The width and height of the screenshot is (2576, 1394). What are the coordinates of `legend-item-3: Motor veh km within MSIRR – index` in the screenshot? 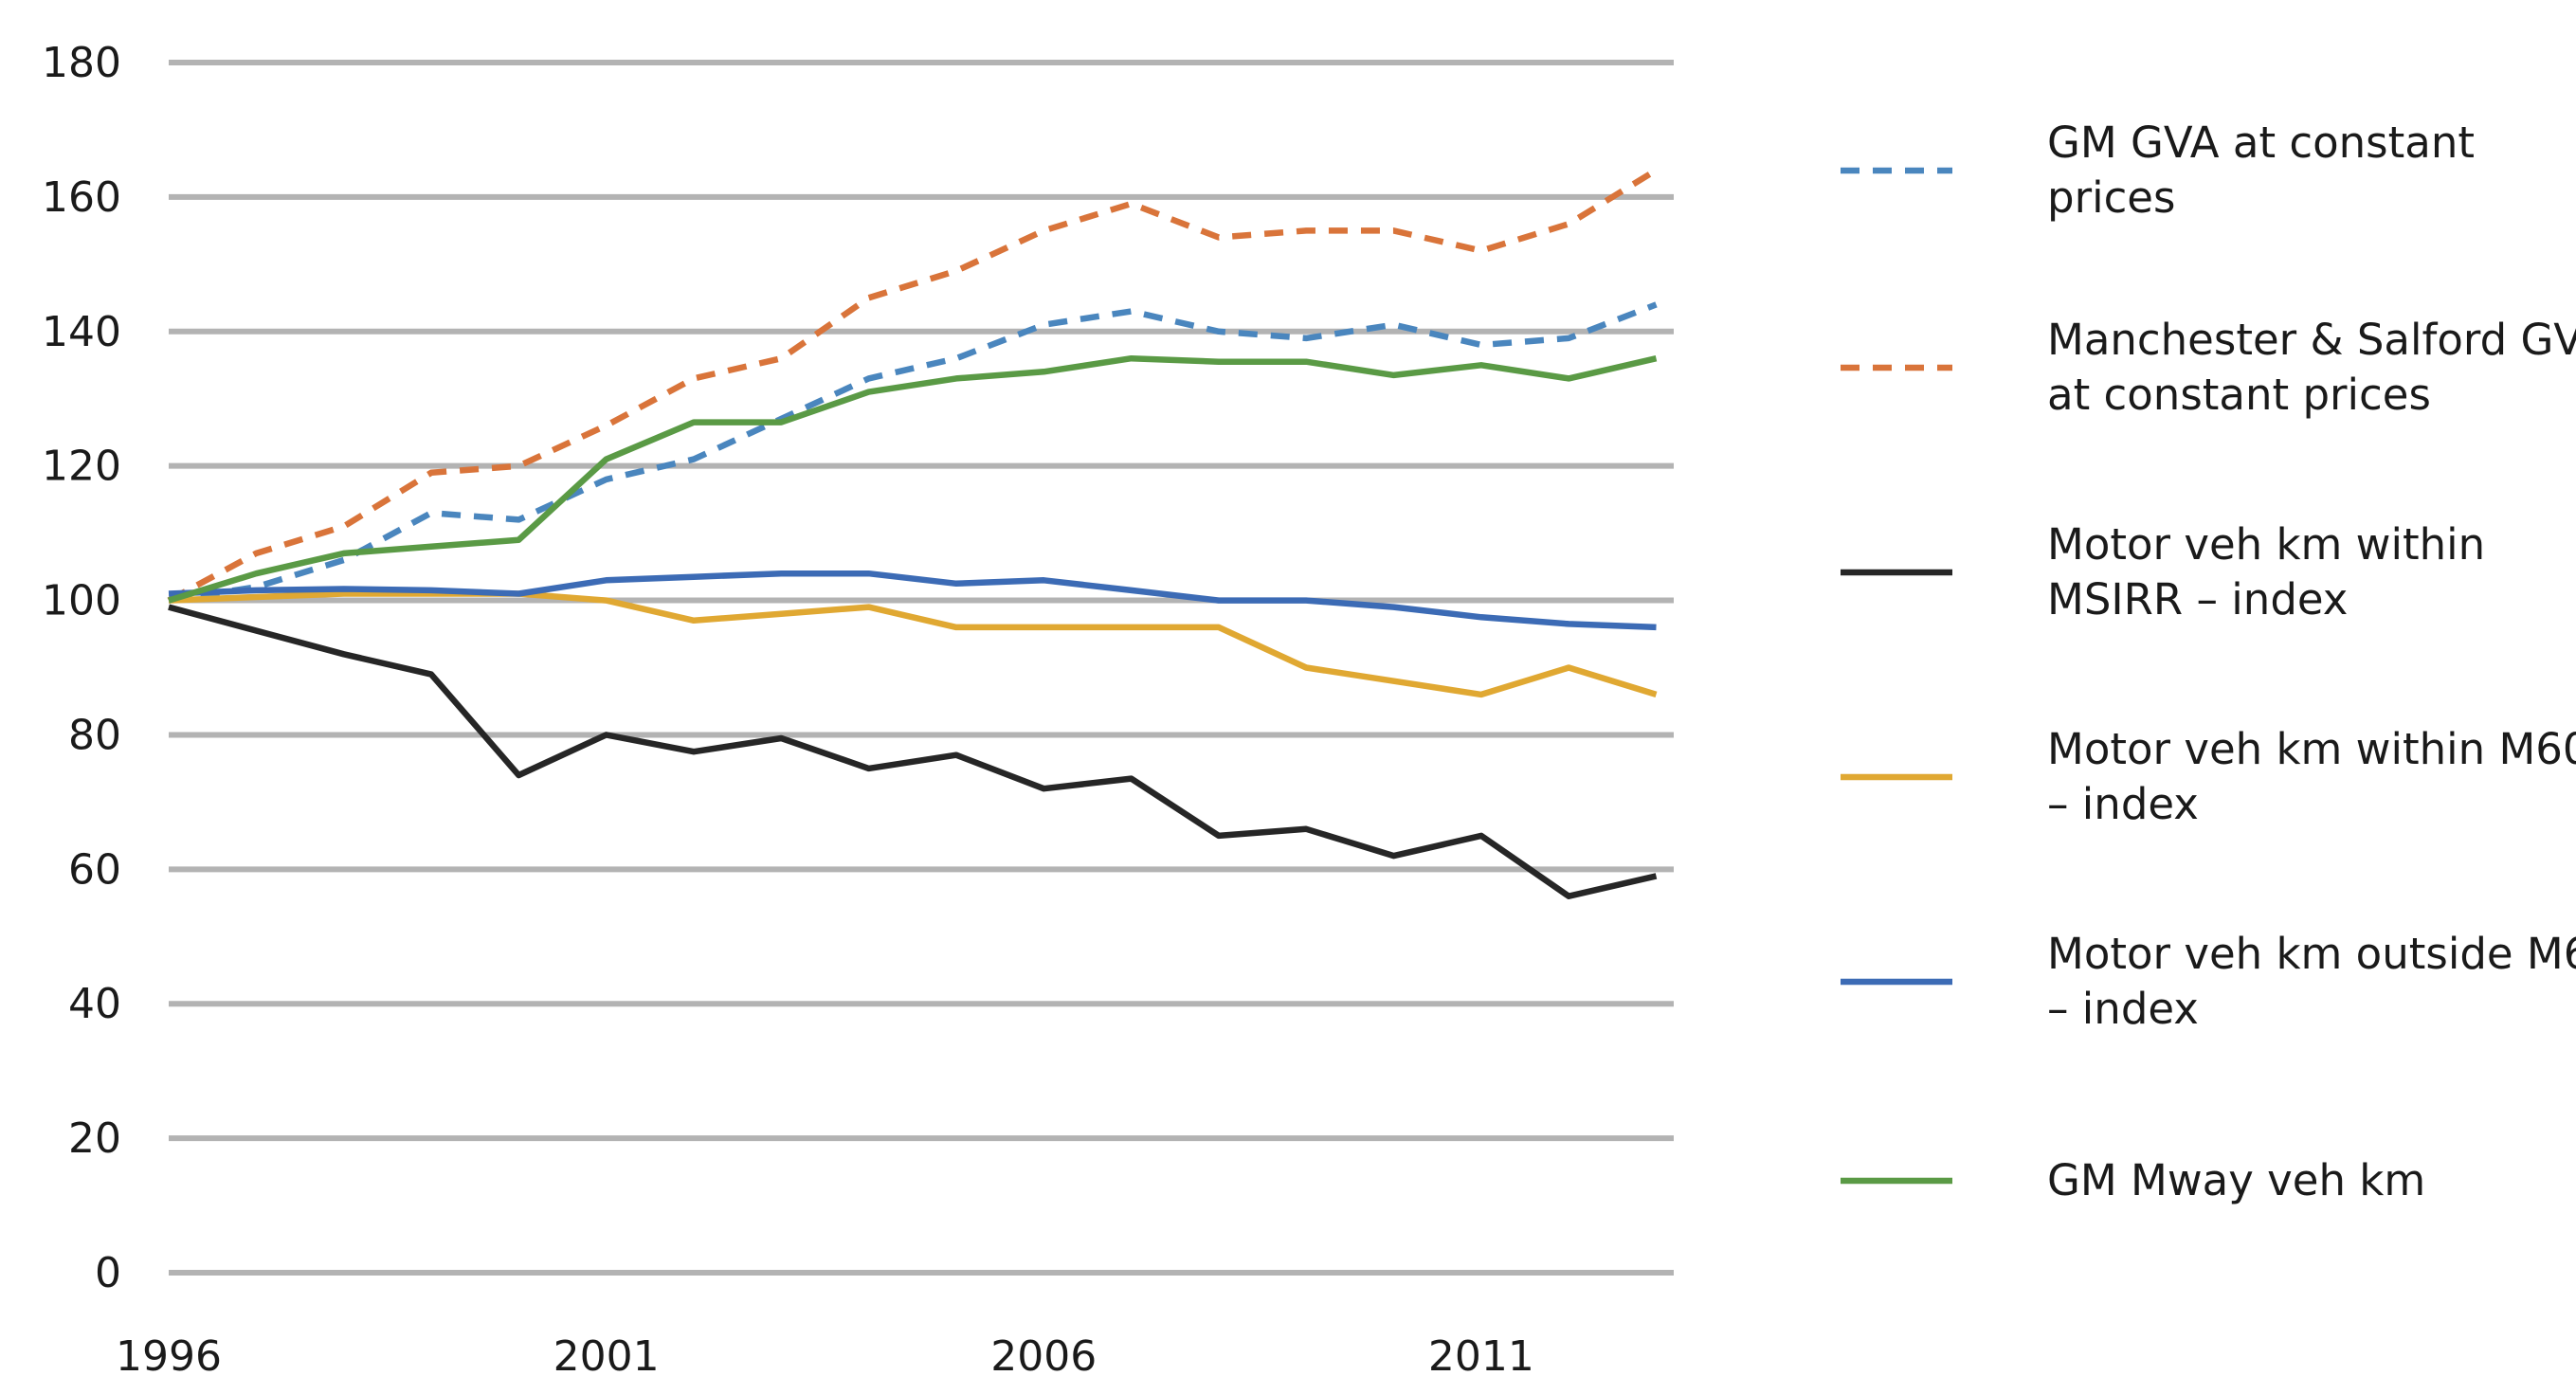 It's located at (2163, 572).